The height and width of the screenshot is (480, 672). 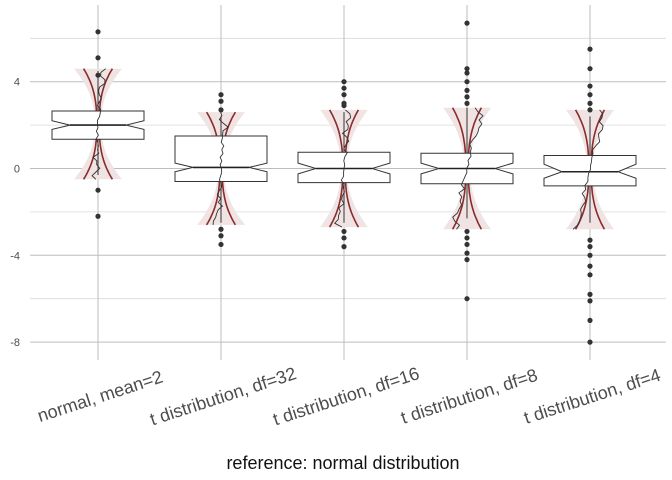 What do you see at coordinates (17, 83) in the screenshot?
I see `y-tick-label: 4` at bounding box center [17, 83].